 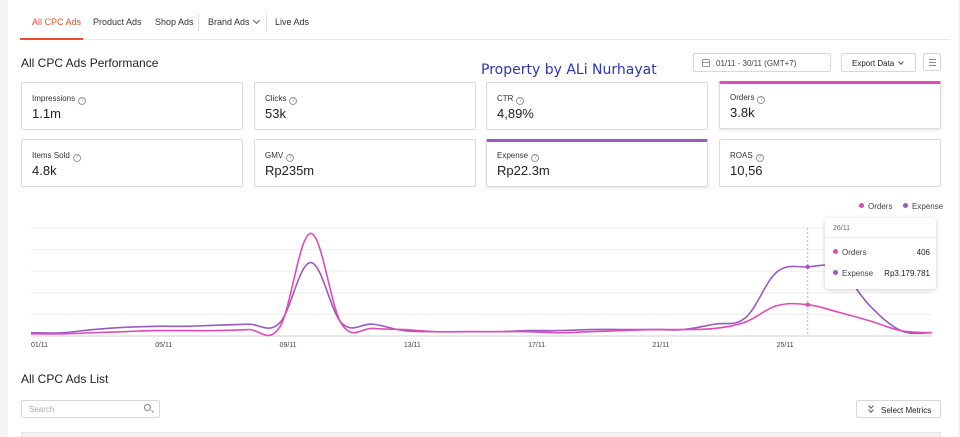 I want to click on tab-product-ads: Product Ads, so click(x=117, y=22).